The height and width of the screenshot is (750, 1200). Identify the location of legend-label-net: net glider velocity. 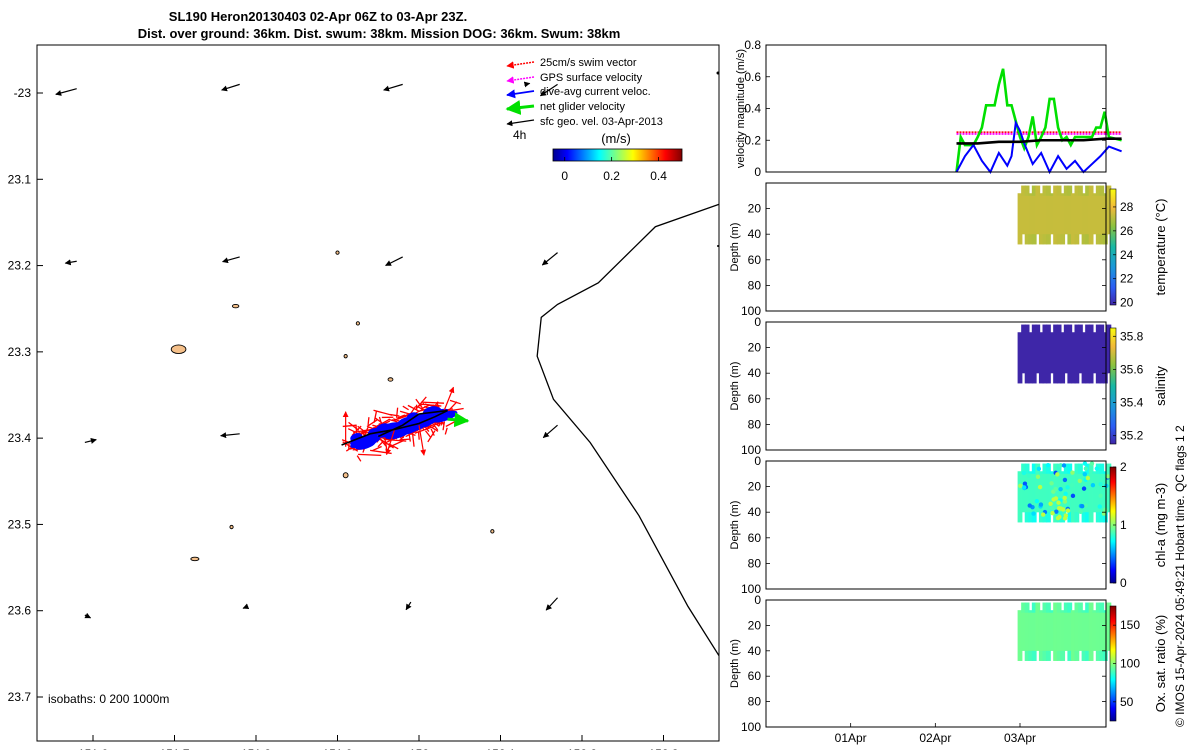
(582, 107).